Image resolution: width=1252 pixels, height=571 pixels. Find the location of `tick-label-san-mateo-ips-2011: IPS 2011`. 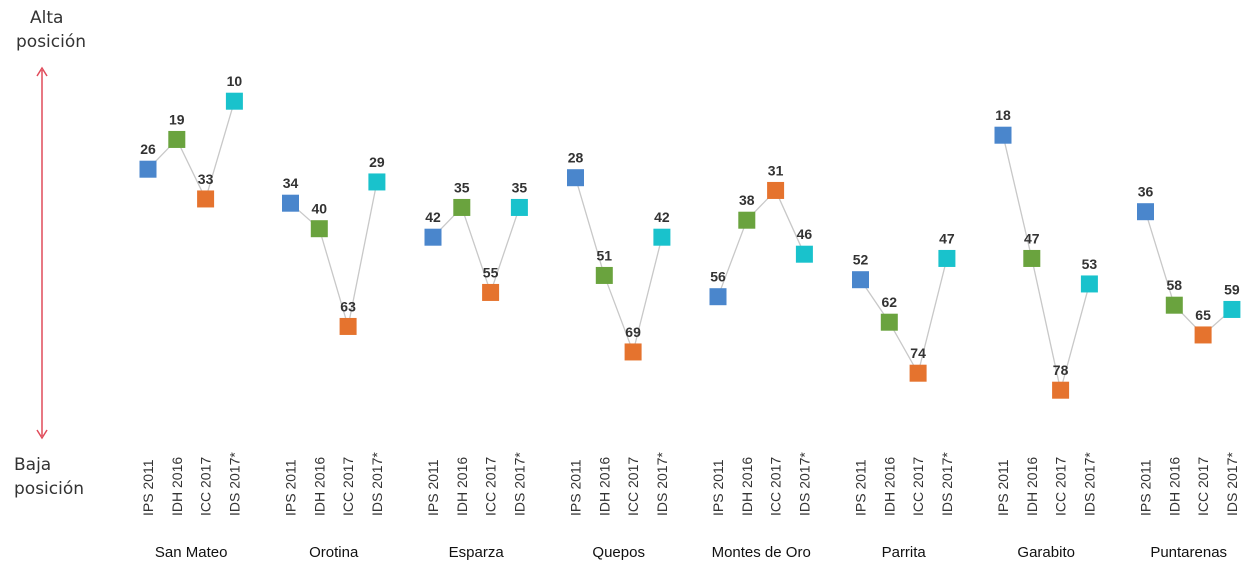

tick-label-san-mateo-ips-2011: IPS 2011 is located at coordinates (148, 487).